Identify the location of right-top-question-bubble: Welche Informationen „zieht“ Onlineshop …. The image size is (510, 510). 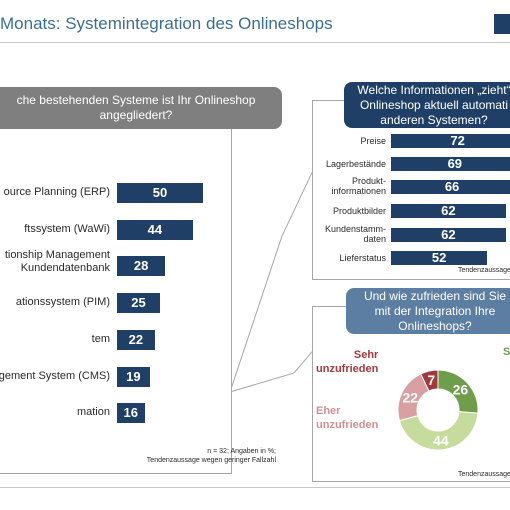
(427, 105).